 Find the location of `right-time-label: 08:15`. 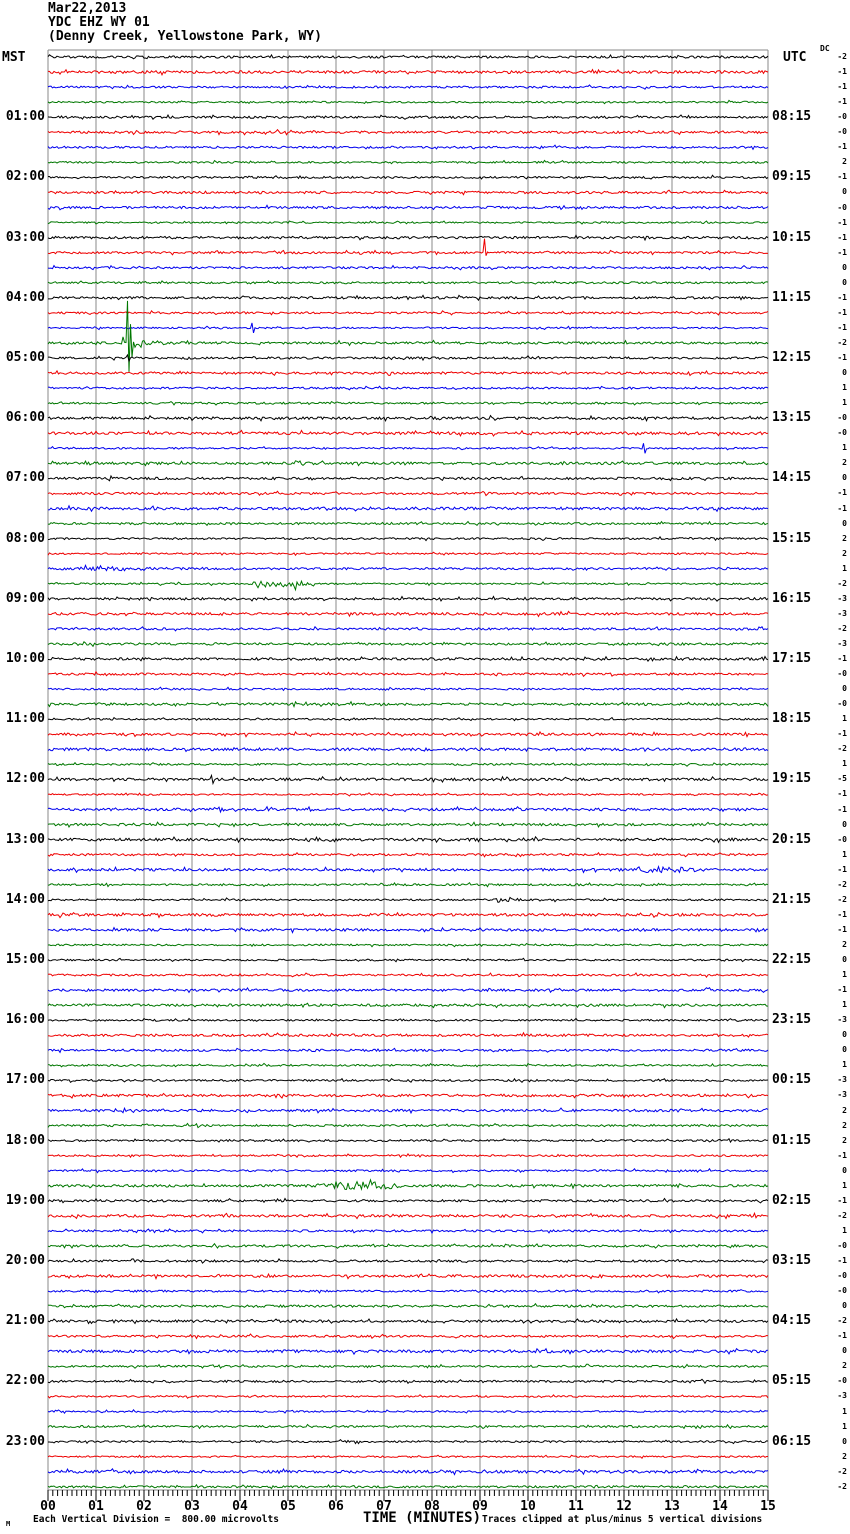

right-time-label: 08:15 is located at coordinates (792, 117).